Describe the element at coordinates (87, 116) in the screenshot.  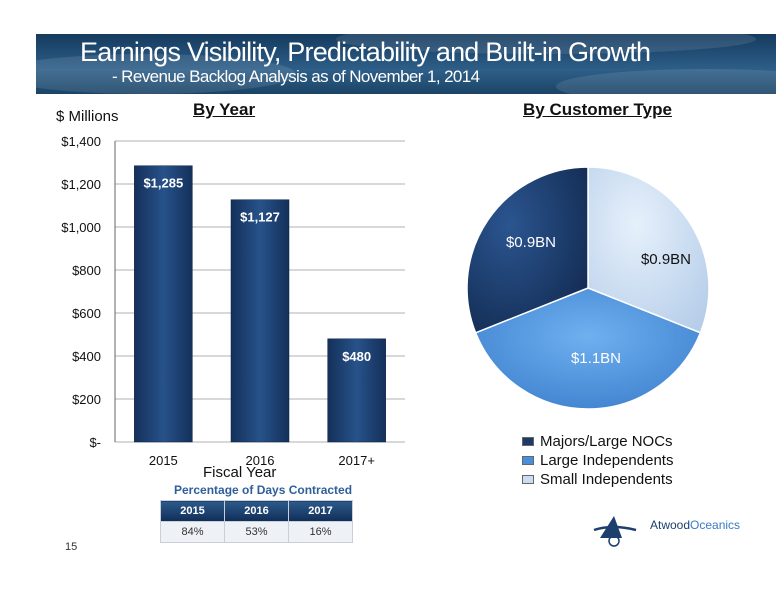
I see `unit-label: $ Millions` at that location.